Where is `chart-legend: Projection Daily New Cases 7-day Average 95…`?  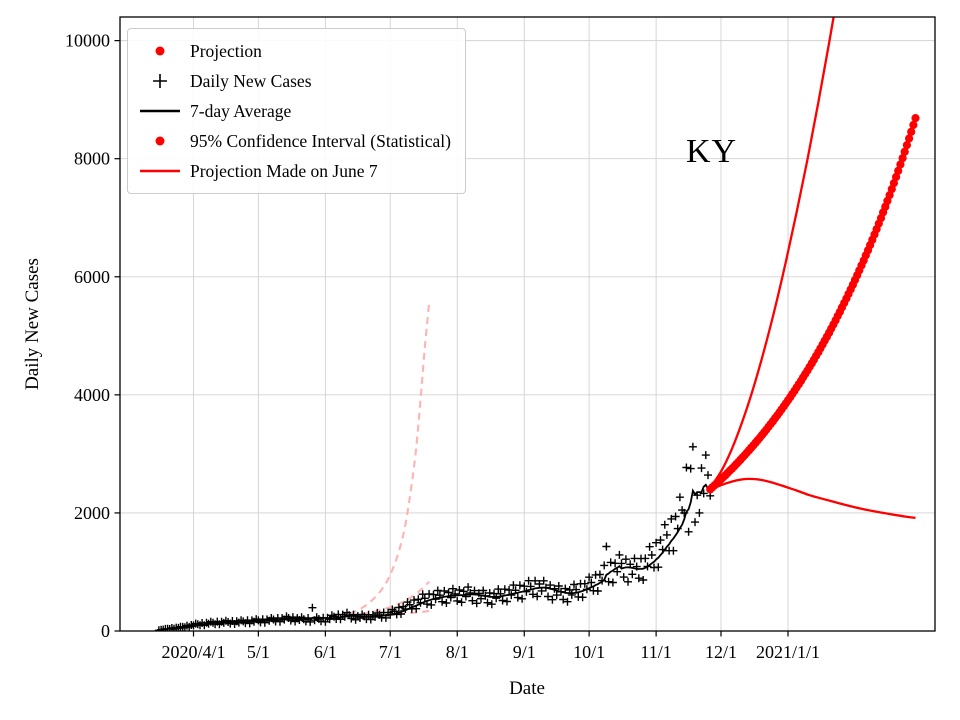
chart-legend: Projection Daily New Cases 7-day Average 95… is located at coordinates (296, 111).